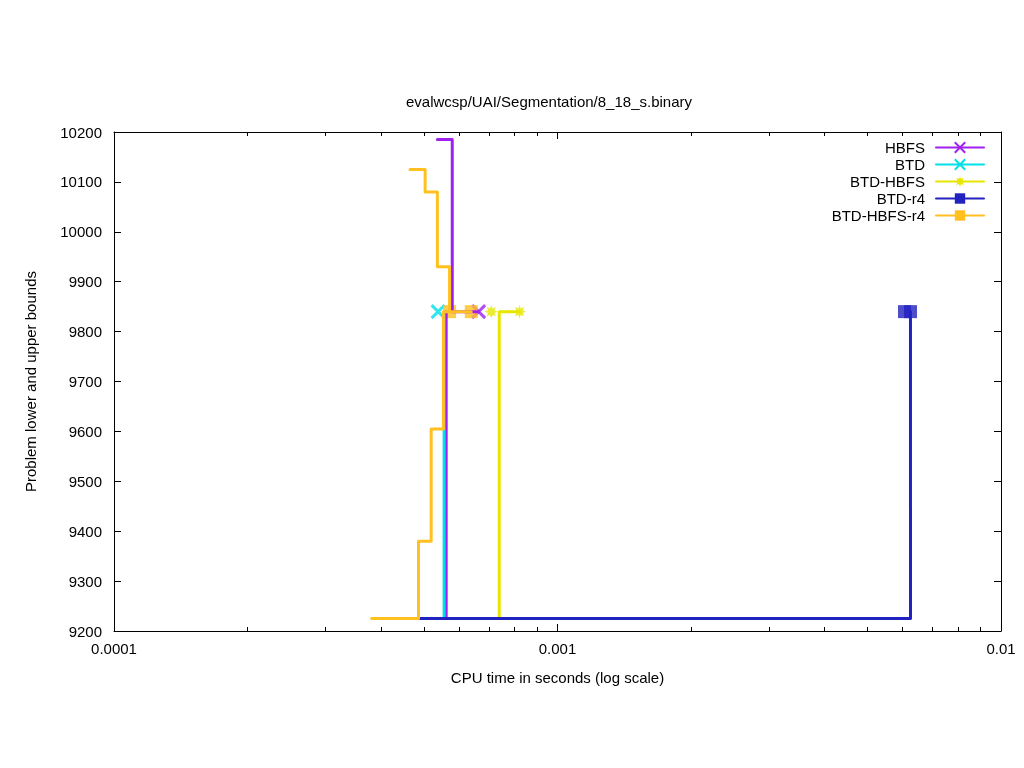 The width and height of the screenshot is (1024, 768). I want to click on y-tick-label: 9700, so click(85, 381).